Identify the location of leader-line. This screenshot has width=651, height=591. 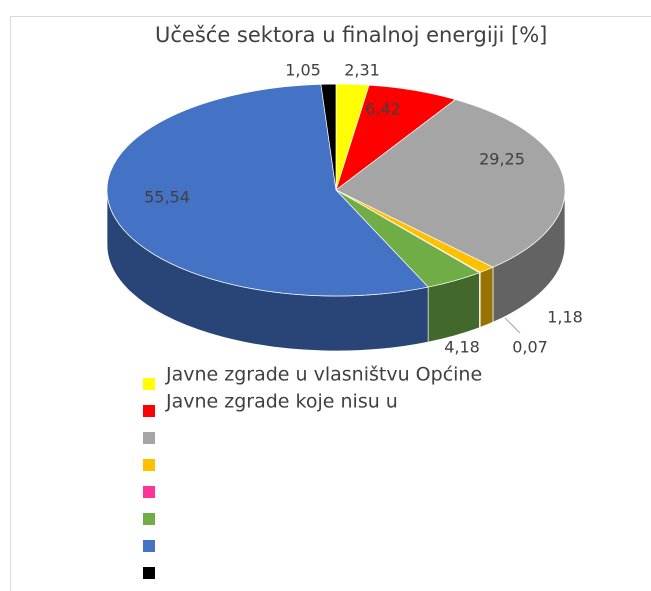
(512, 325).